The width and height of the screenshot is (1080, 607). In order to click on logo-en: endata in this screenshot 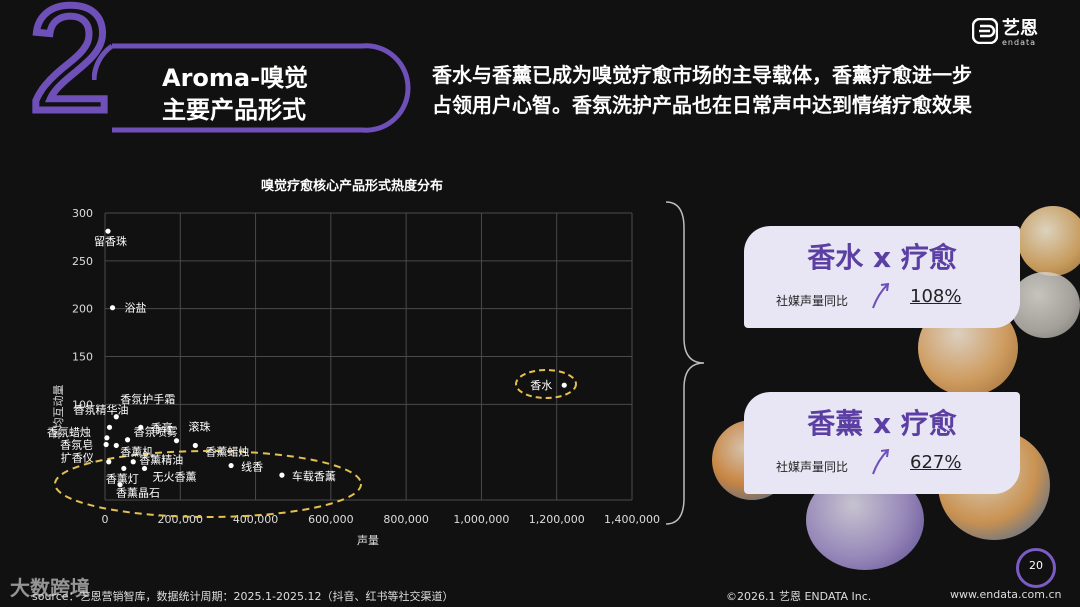, I will do `click(1019, 42)`.